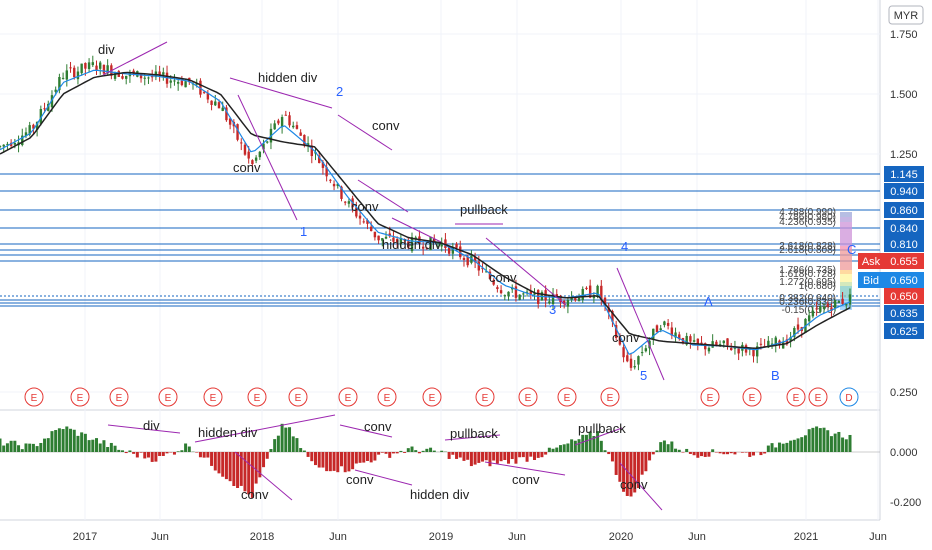 Image resolution: width=932 pixels, height=550 pixels. What do you see at coordinates (905, 478) in the screenshot?
I see `oscillator-axis: 0.000 -0.200` at bounding box center [905, 478].